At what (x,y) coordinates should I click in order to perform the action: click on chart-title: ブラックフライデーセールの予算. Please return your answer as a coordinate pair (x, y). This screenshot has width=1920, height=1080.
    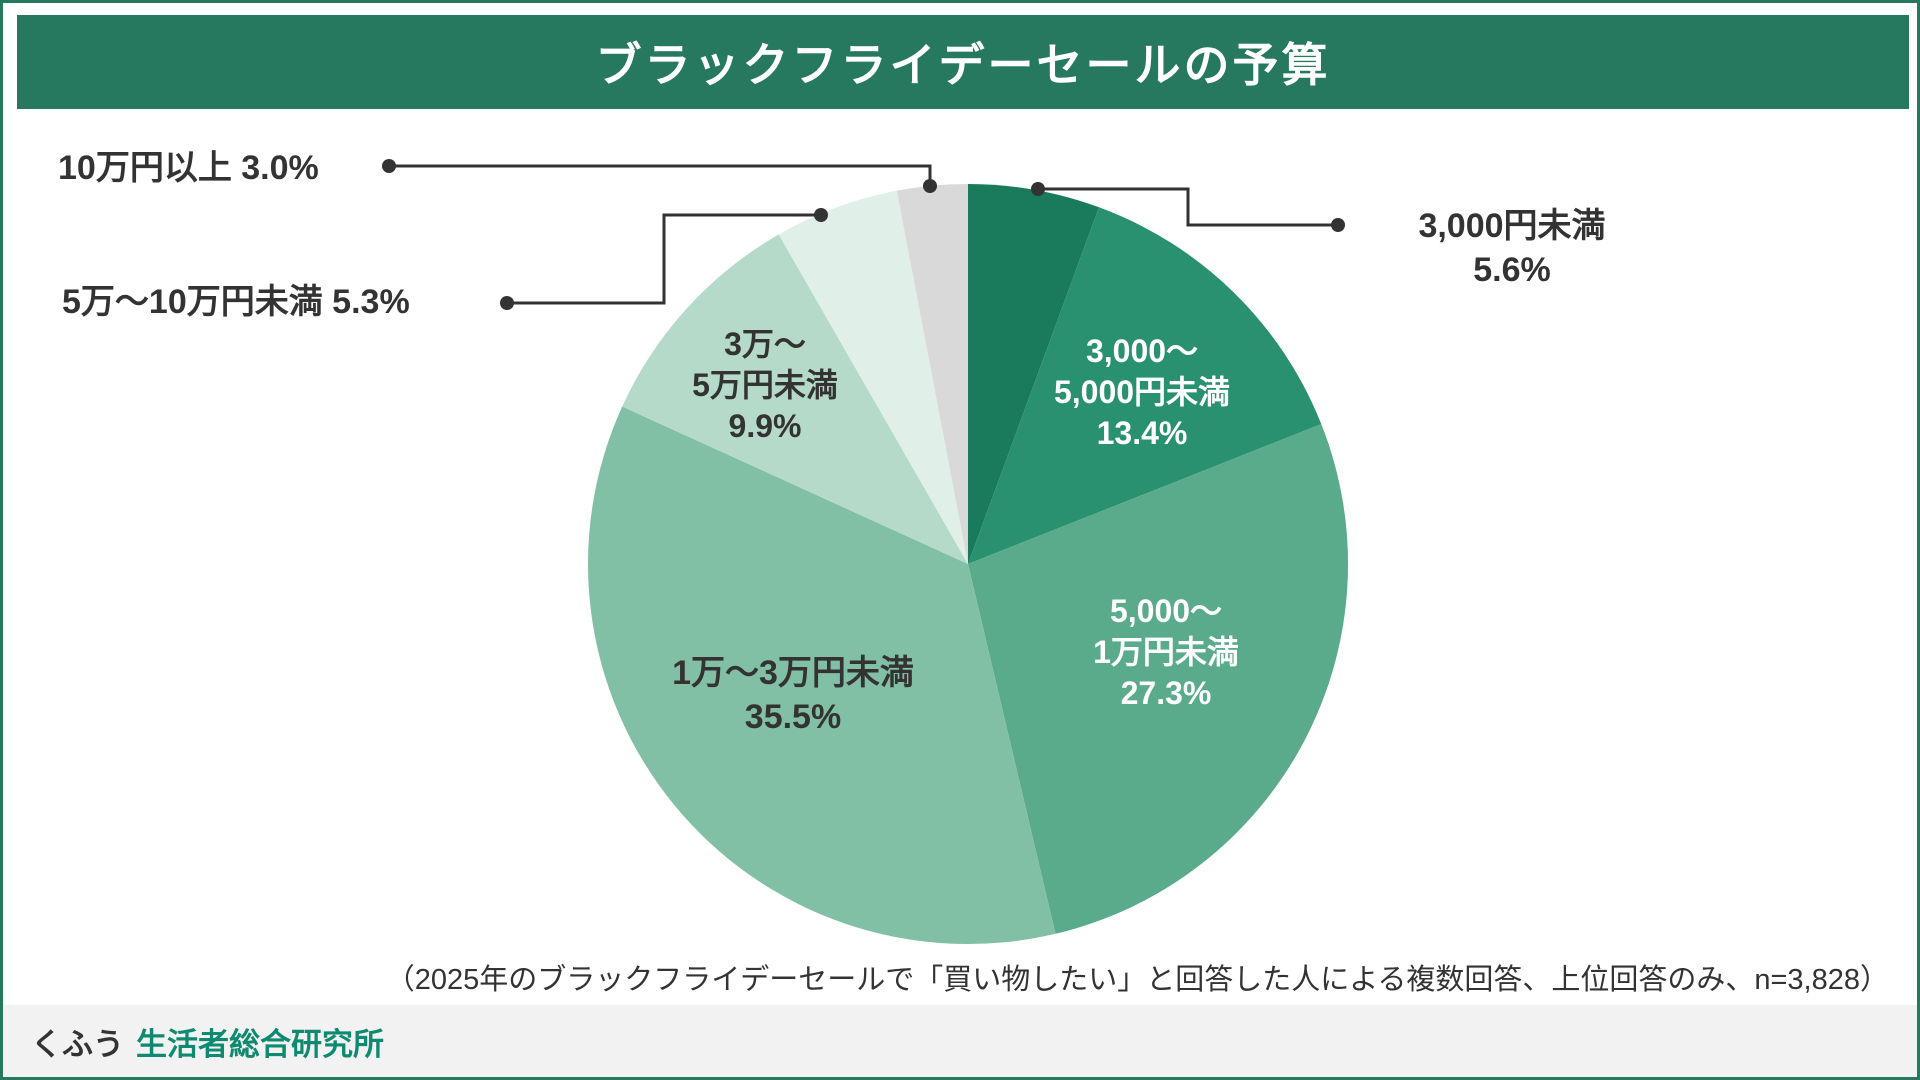
    Looking at the image, I should click on (963, 65).